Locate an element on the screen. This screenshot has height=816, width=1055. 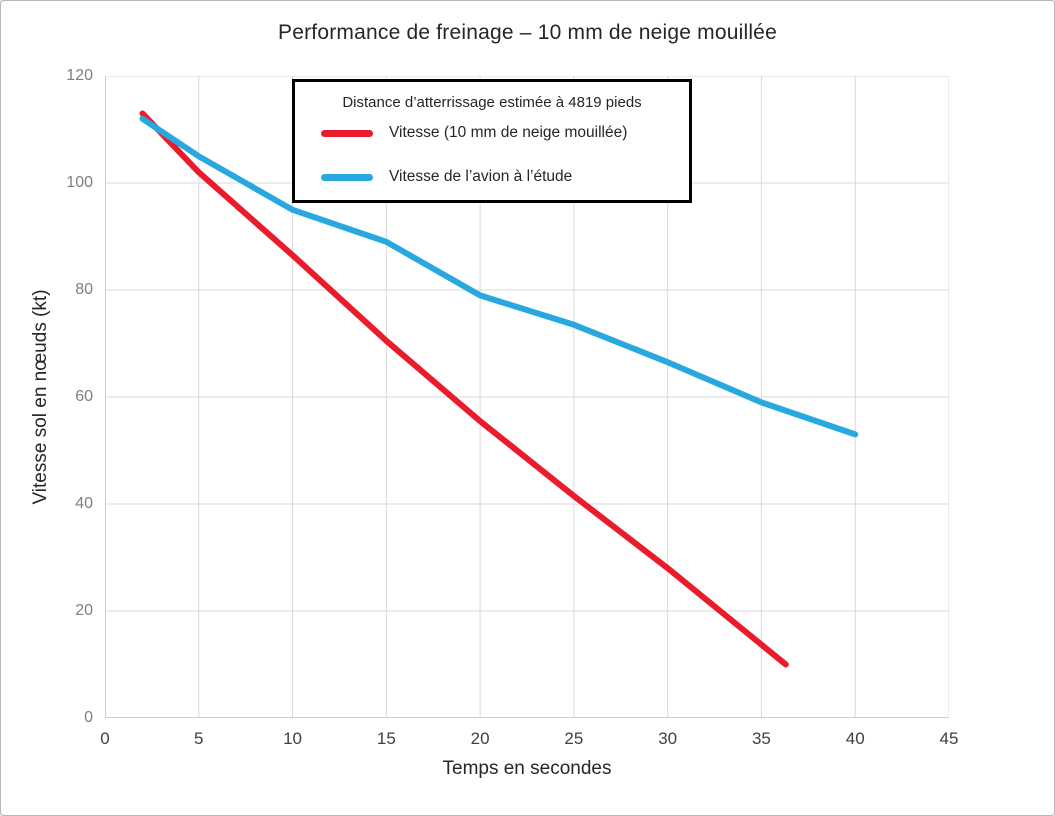
x-tick-label: 40 is located at coordinates (855, 738).